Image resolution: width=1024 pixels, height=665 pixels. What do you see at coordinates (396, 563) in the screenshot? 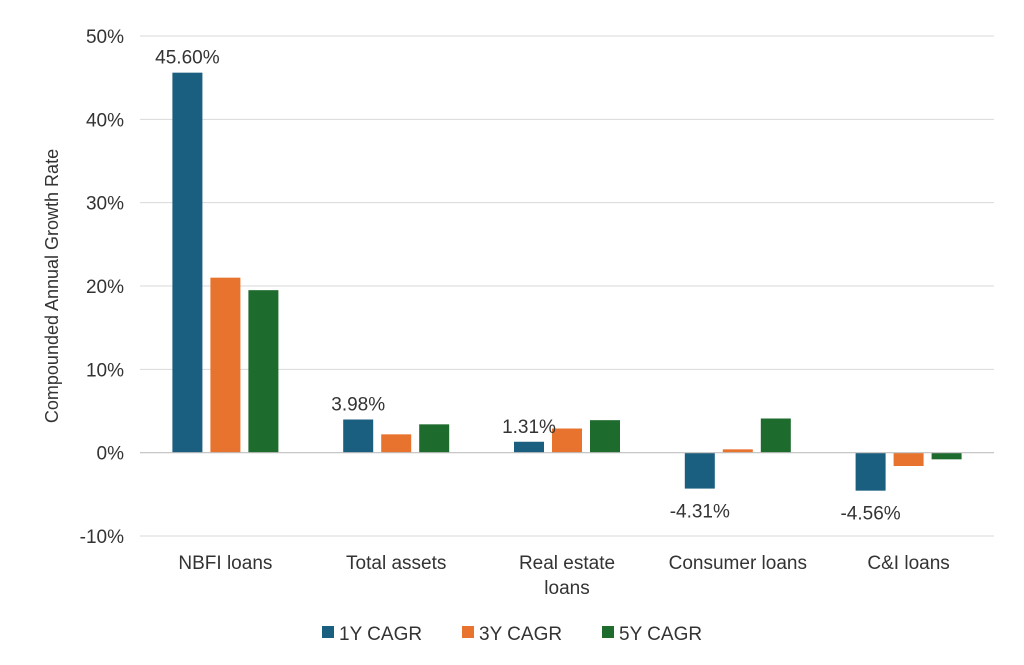
I see `x-category-label: Total assets` at bounding box center [396, 563].